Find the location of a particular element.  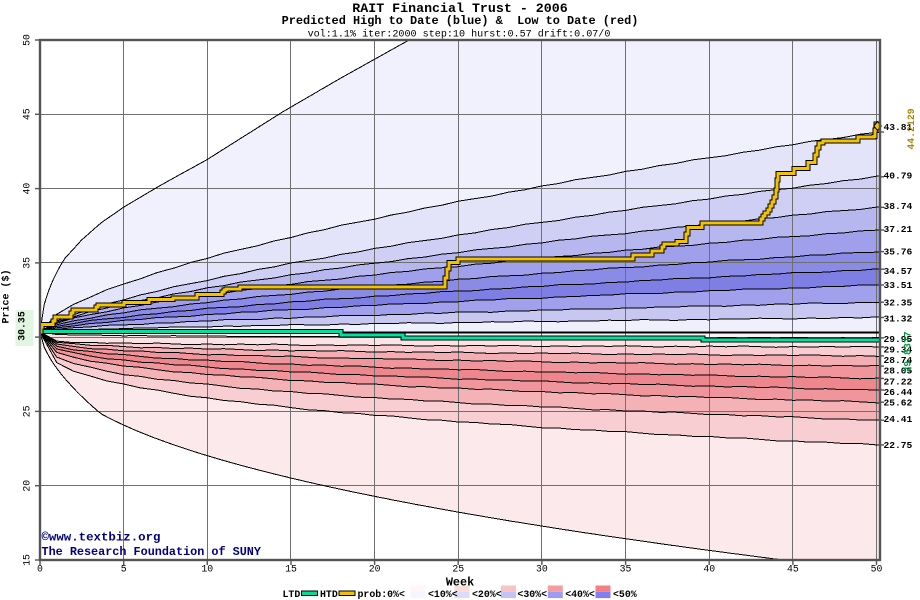

svg-text: 30.35 is located at coordinates (22, 326).